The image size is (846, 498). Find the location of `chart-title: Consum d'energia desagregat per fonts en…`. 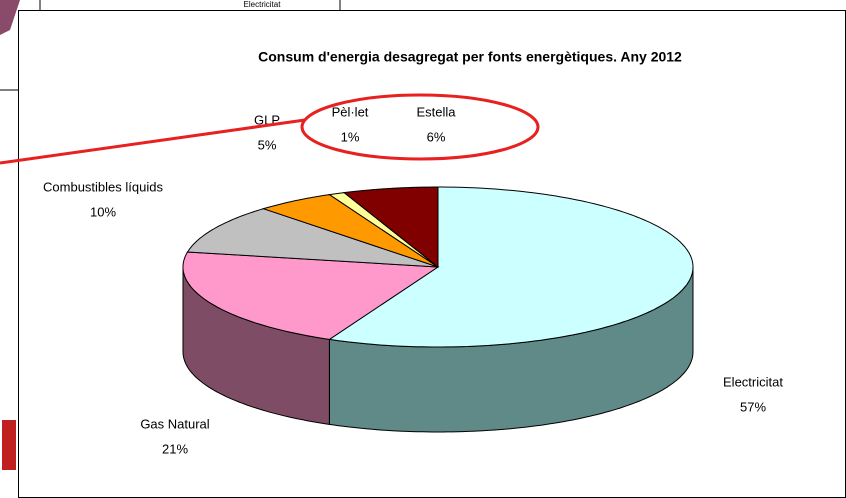

chart-title: Consum d'energia desagregat per fonts en… is located at coordinates (470, 57).